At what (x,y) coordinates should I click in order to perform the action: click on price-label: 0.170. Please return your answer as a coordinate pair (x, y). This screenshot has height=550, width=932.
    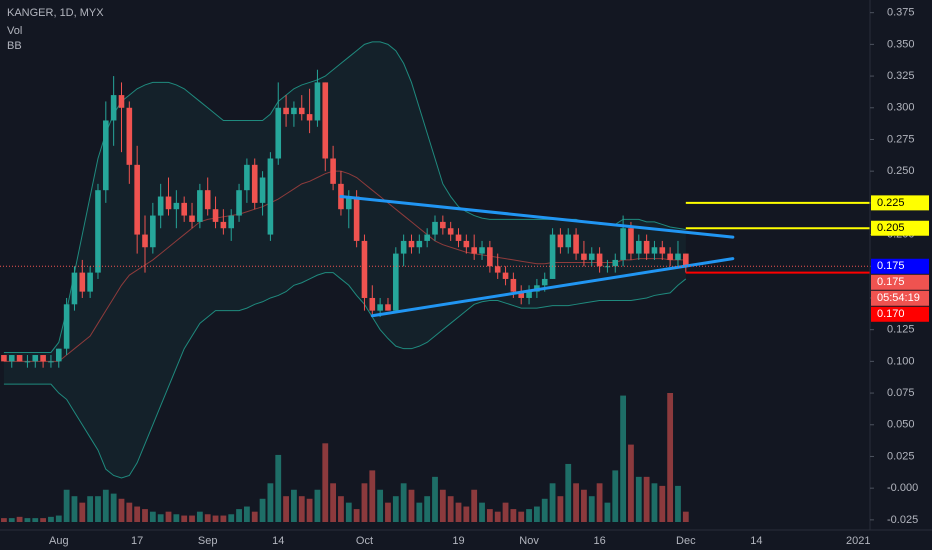
    Looking at the image, I should click on (891, 314).